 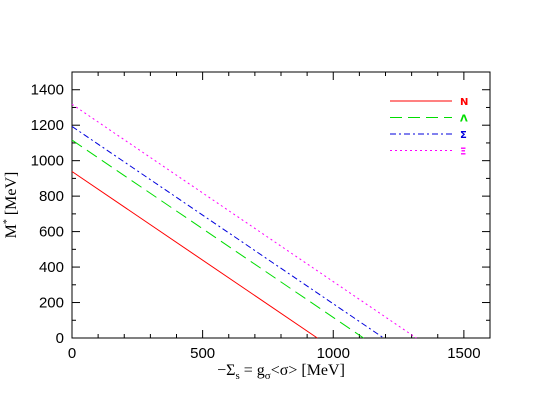 I want to click on legend-label: Ξ, so click(x=463, y=152).